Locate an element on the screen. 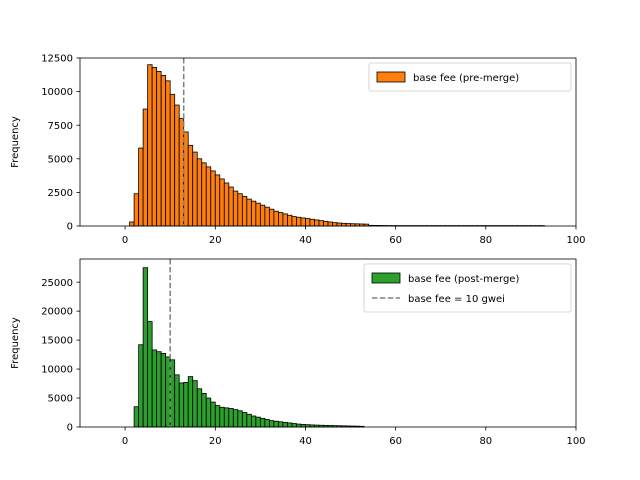  histogram-bars is located at coordinates (249, 347).